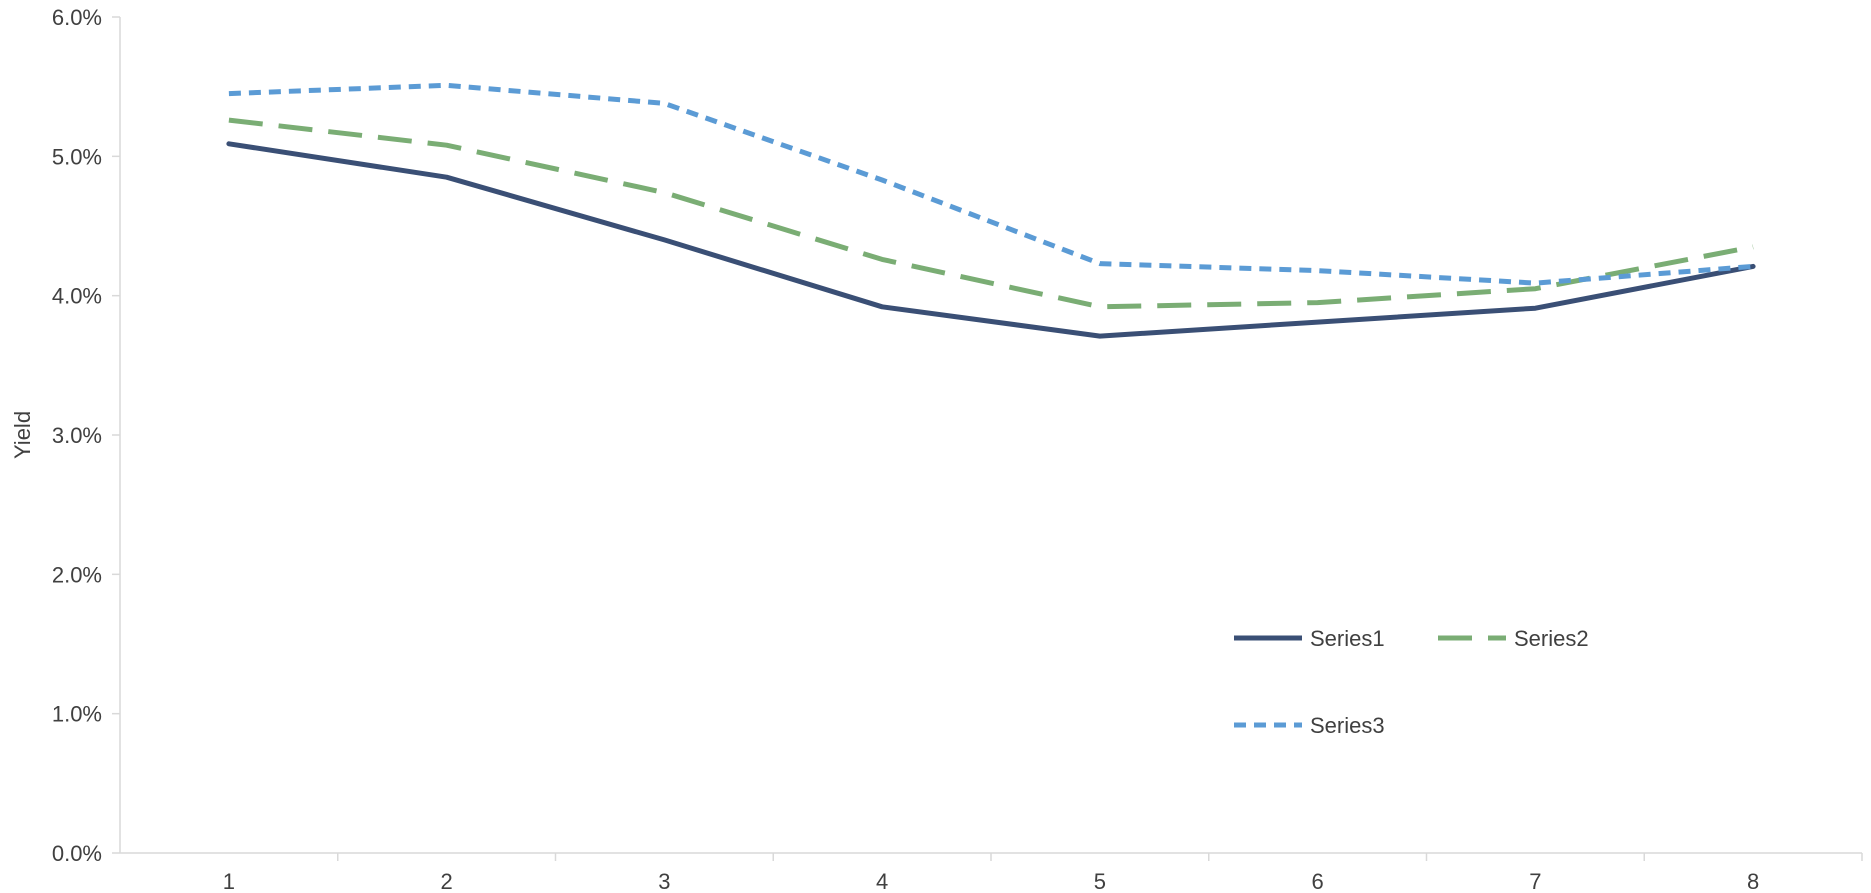 This screenshot has height=893, width=1871. Describe the element at coordinates (77, 853) in the screenshot. I see `y-tick-label: 0.0%` at that location.